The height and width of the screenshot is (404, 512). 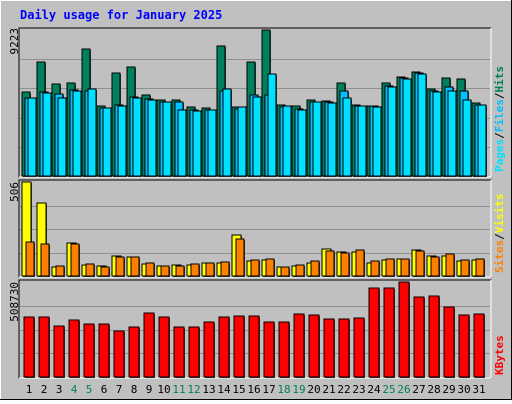 What do you see at coordinates (59, 389) in the screenshot?
I see `day-label: 3` at bounding box center [59, 389].